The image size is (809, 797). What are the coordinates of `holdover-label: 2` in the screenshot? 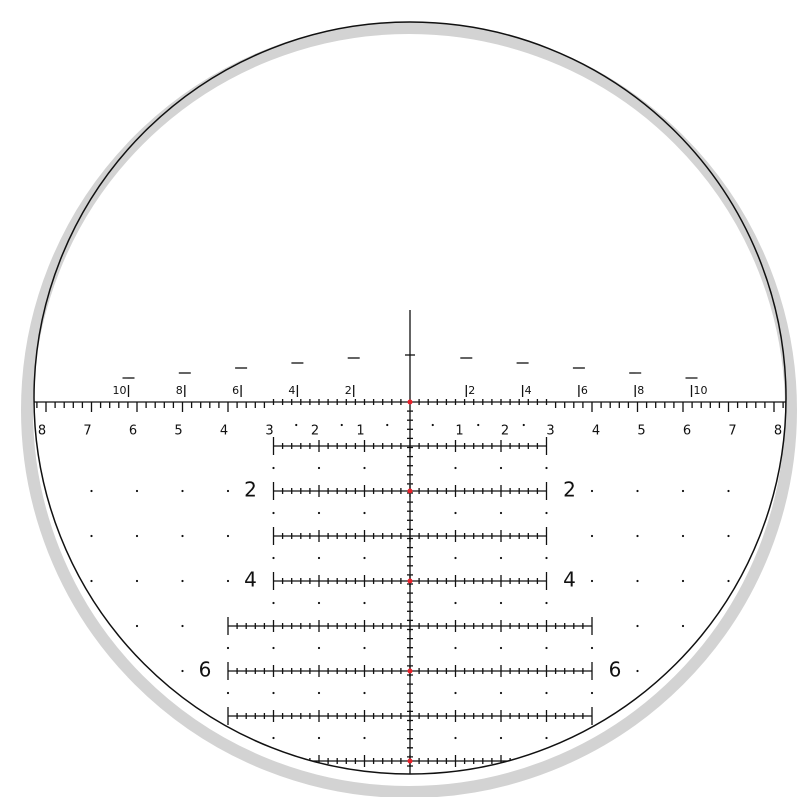 It's located at (250, 490).